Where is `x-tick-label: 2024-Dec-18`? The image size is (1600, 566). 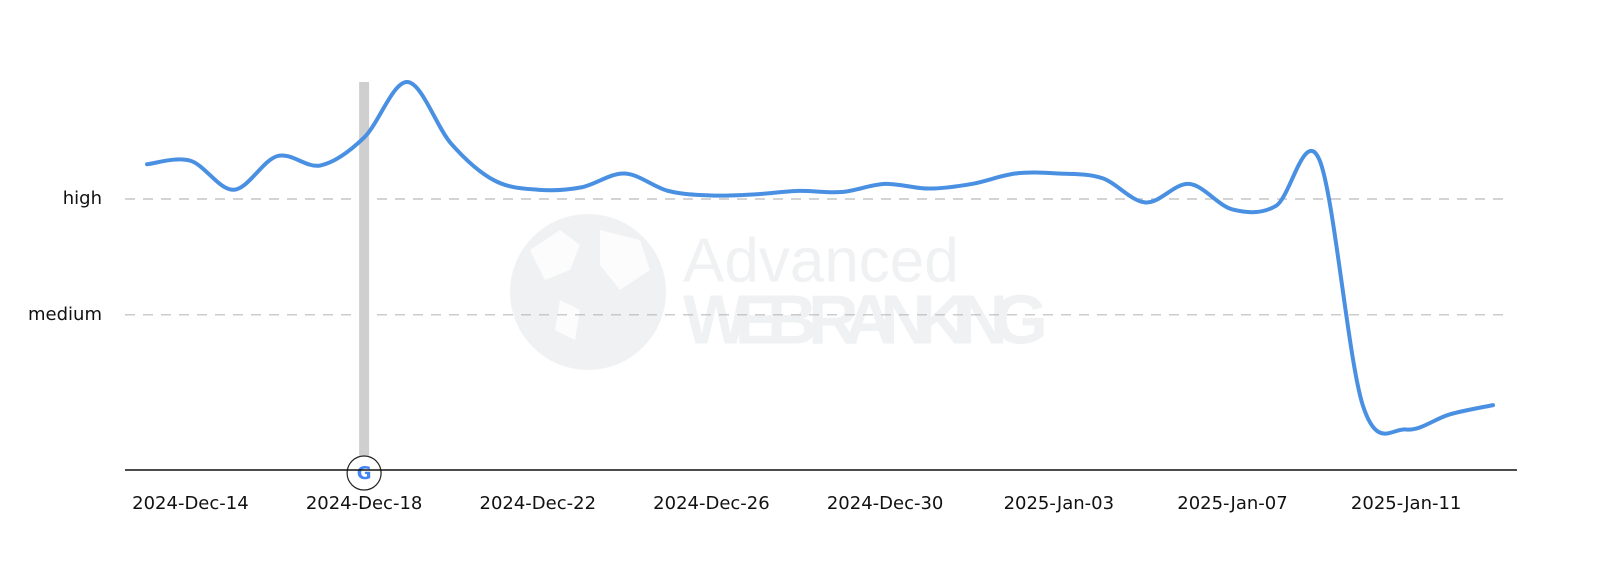 x-tick-label: 2024-Dec-18 is located at coordinates (364, 503).